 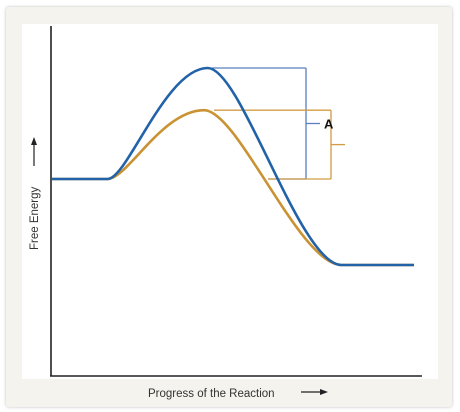 What do you see at coordinates (34, 151) in the screenshot?
I see `y-axis-arrow` at bounding box center [34, 151].